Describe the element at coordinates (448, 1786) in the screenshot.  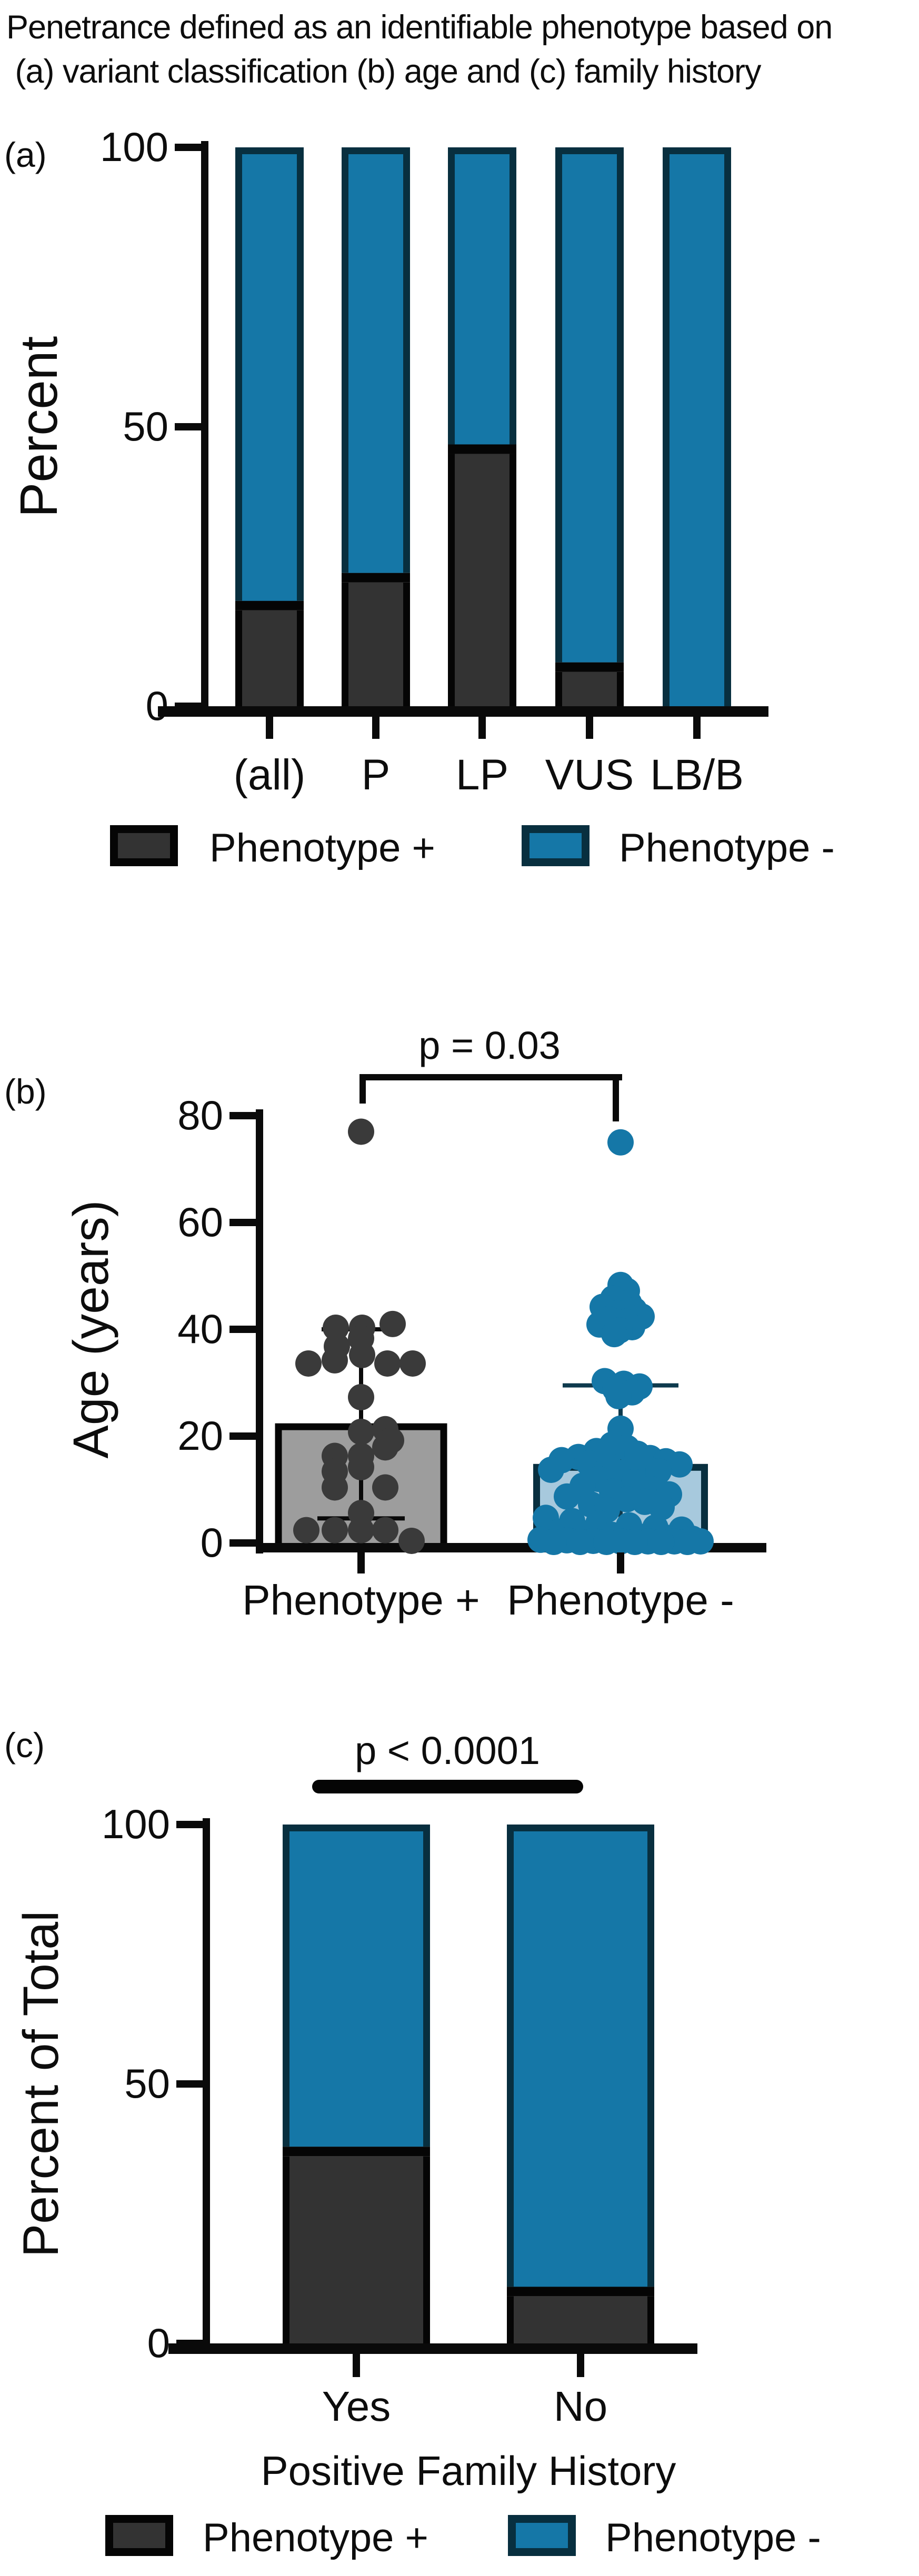
I see `panel-c-p-bar` at that location.